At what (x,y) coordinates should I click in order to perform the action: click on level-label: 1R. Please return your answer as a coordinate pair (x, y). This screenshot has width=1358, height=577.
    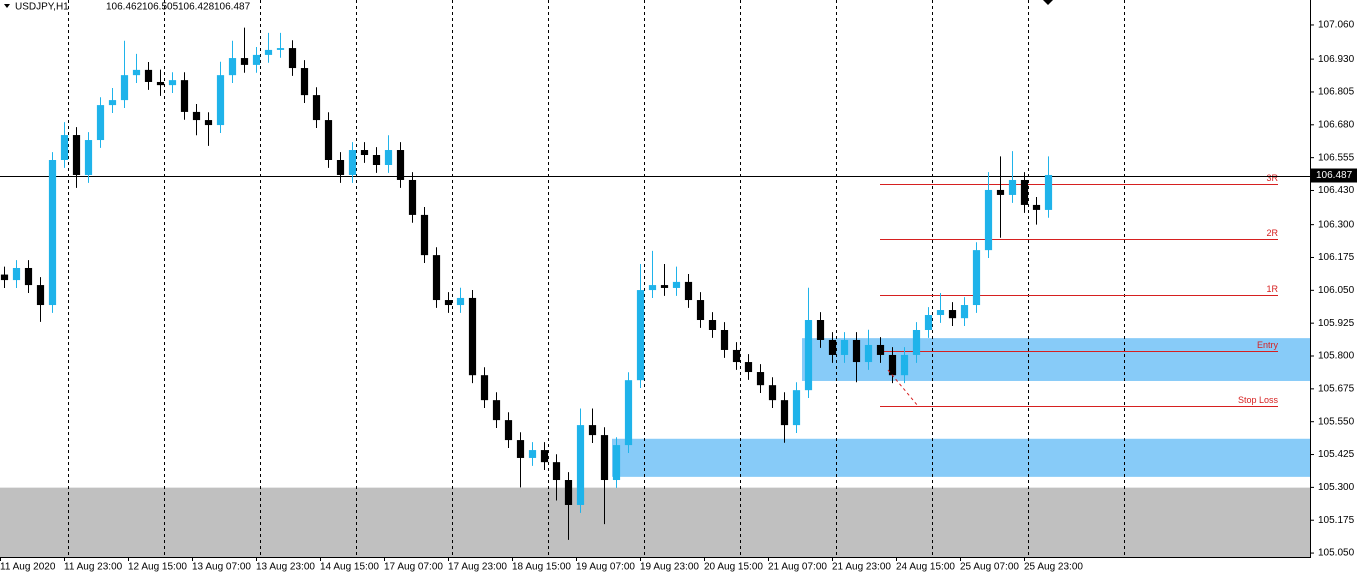
    Looking at the image, I should click on (1272, 289).